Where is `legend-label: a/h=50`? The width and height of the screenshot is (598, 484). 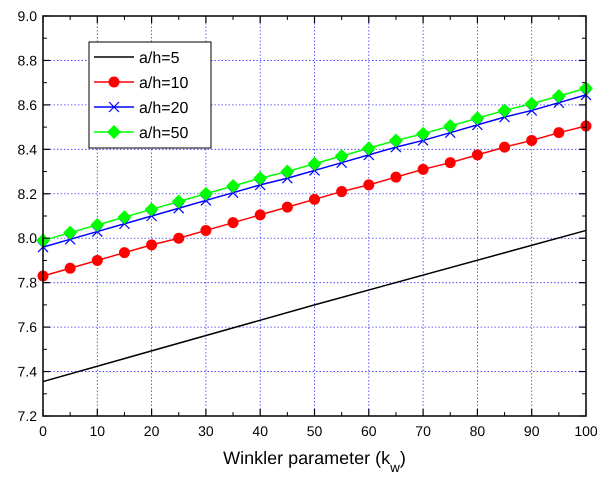 legend-label: a/h=50 is located at coordinates (163, 133).